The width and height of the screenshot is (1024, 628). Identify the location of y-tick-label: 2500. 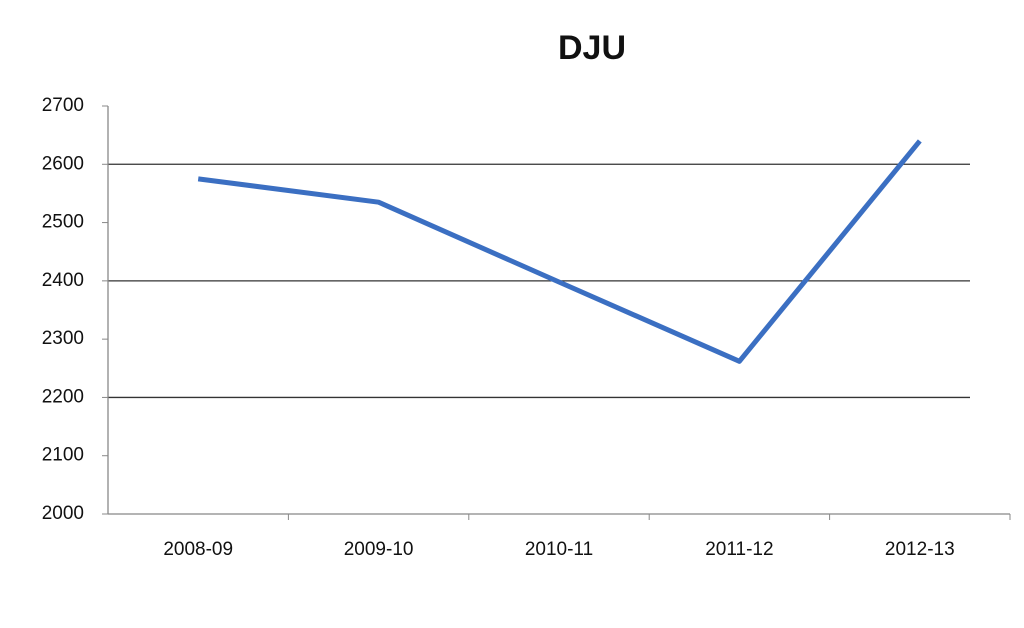
(63, 222).